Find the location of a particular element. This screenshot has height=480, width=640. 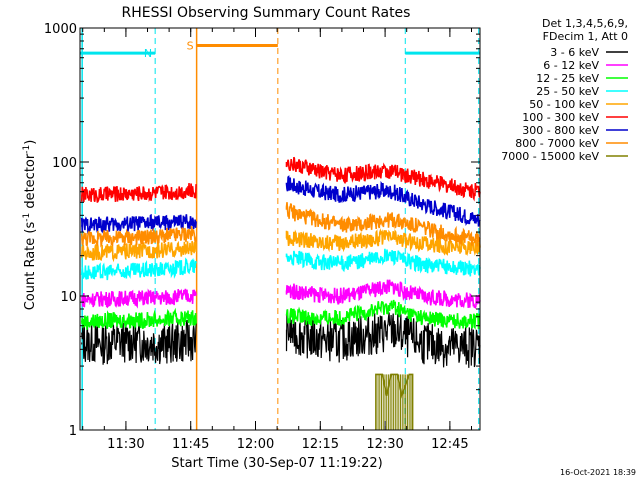

night-flag-label: N is located at coordinates (148, 53).